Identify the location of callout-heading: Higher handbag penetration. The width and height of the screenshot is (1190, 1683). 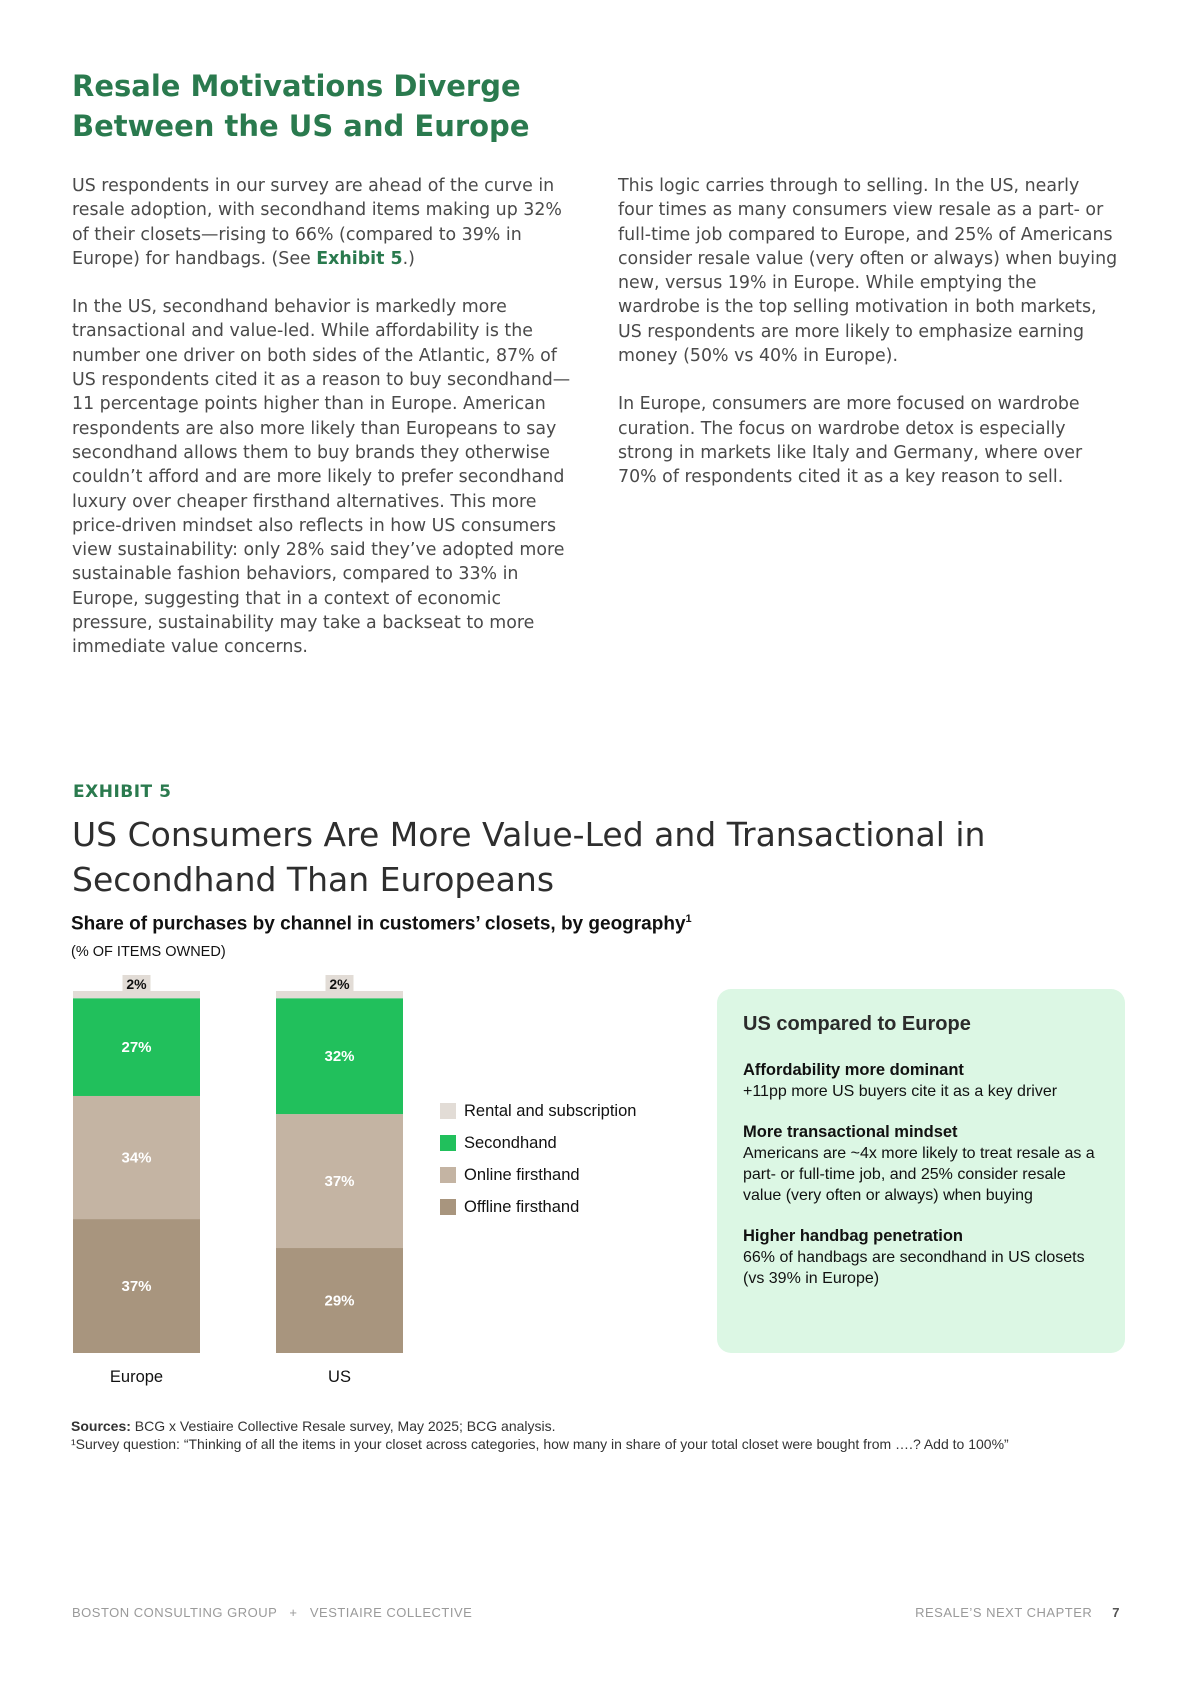
(853, 1236).